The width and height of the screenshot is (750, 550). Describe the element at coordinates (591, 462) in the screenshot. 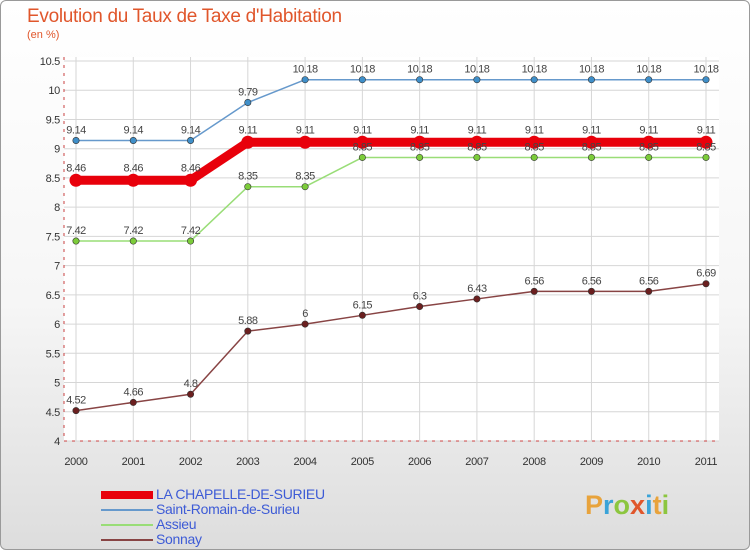

I see `x-tick-label: 2009` at that location.